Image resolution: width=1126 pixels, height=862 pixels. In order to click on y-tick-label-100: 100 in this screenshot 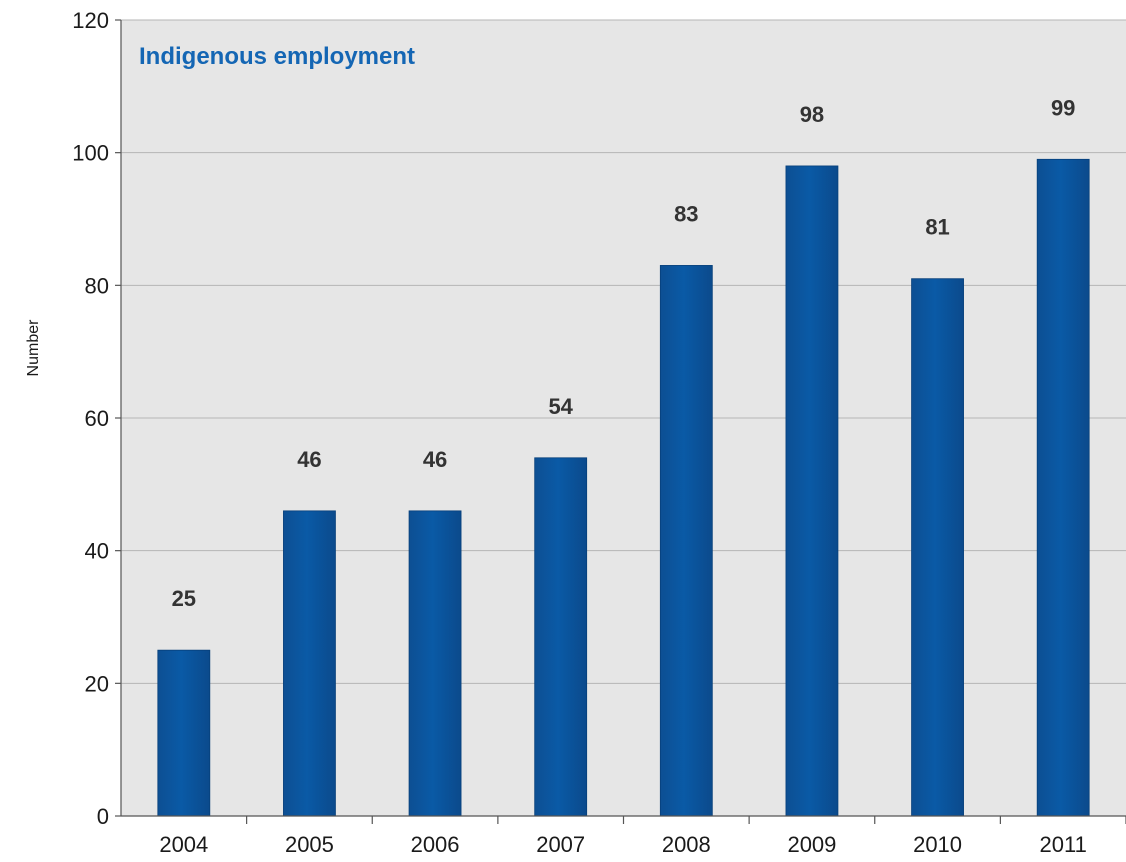, I will do `click(90, 153)`.